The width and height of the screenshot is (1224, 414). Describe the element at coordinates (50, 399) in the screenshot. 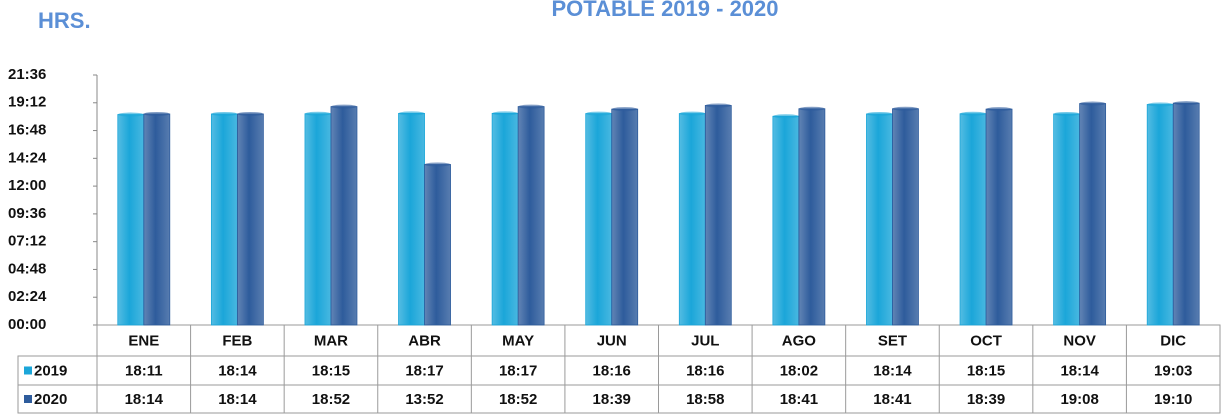

I see `legend-label: 2020` at that location.